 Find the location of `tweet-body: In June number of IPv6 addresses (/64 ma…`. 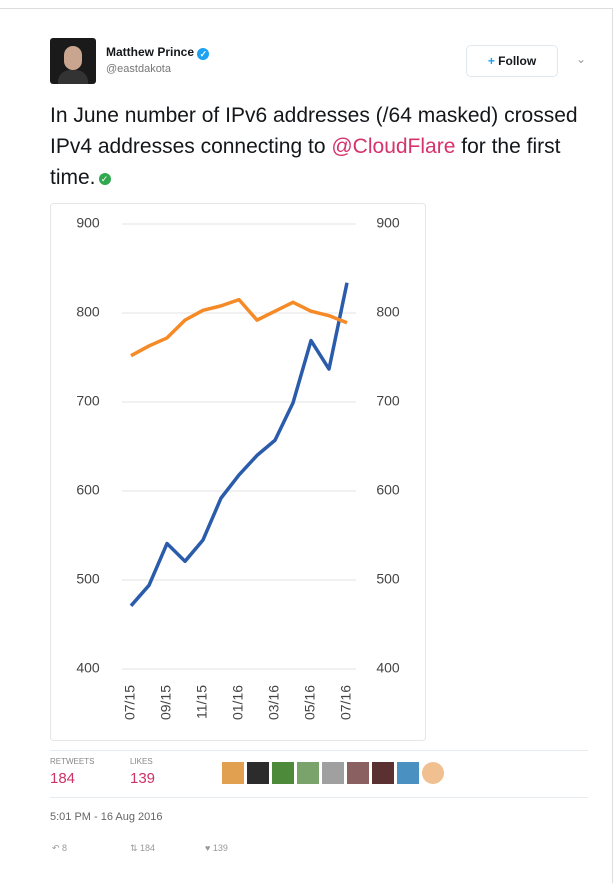

tweet-body: In June number of IPv6 addresses (/64 ma… is located at coordinates (314, 131).